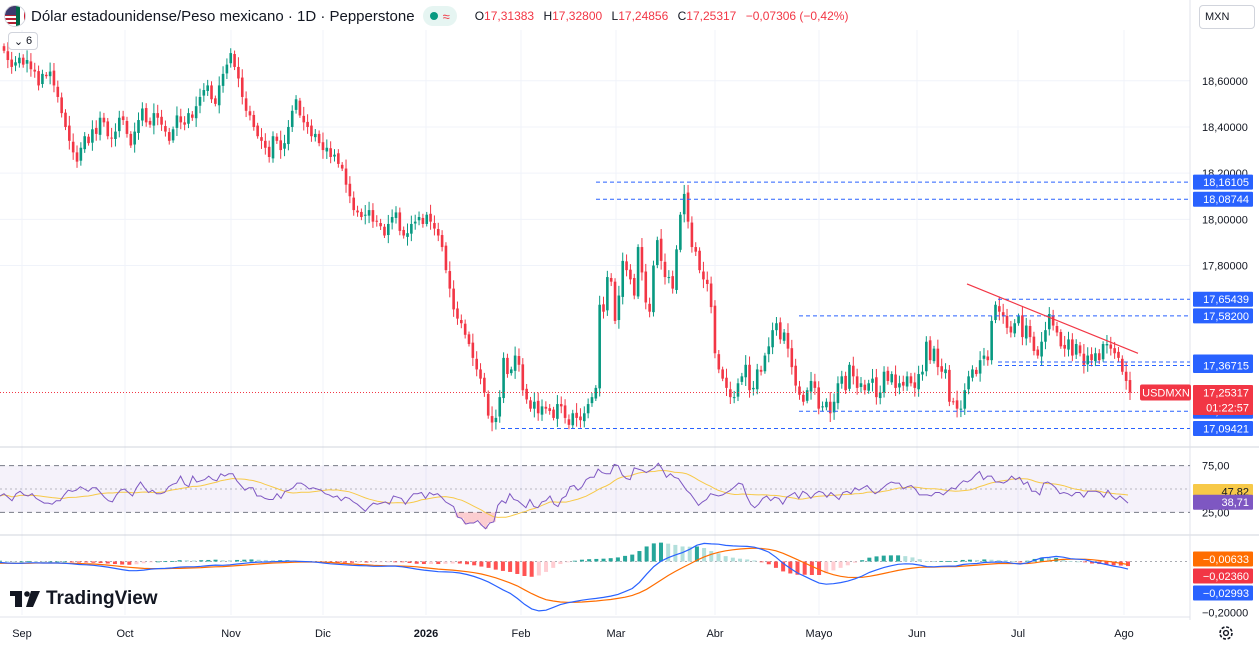 The height and width of the screenshot is (647, 1259). What do you see at coordinates (1227, 17) in the screenshot?
I see `currency-selector: MXN` at bounding box center [1227, 17].